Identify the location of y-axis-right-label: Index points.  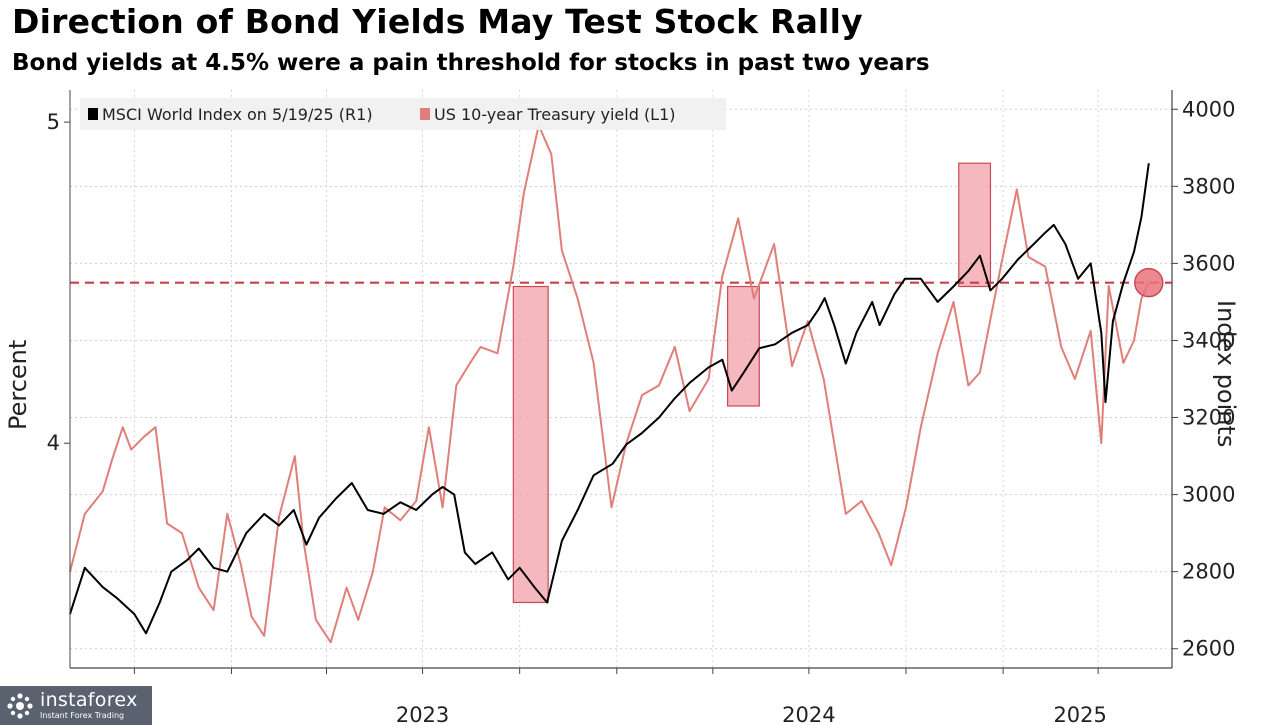
(1226, 374).